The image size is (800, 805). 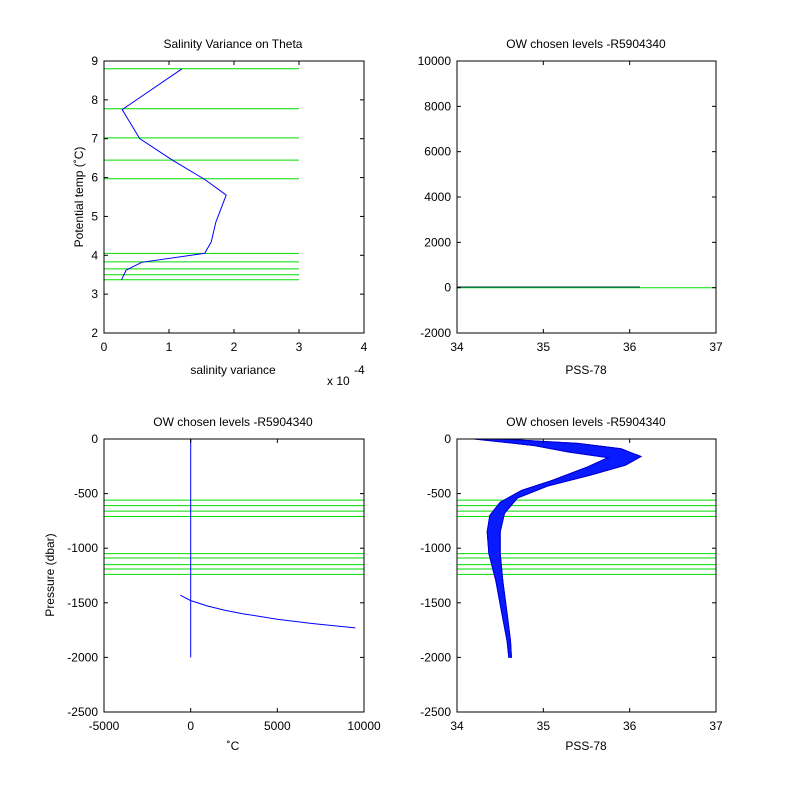 What do you see at coordinates (234, 548) in the screenshot?
I see `plot-area-p3` at bounding box center [234, 548].